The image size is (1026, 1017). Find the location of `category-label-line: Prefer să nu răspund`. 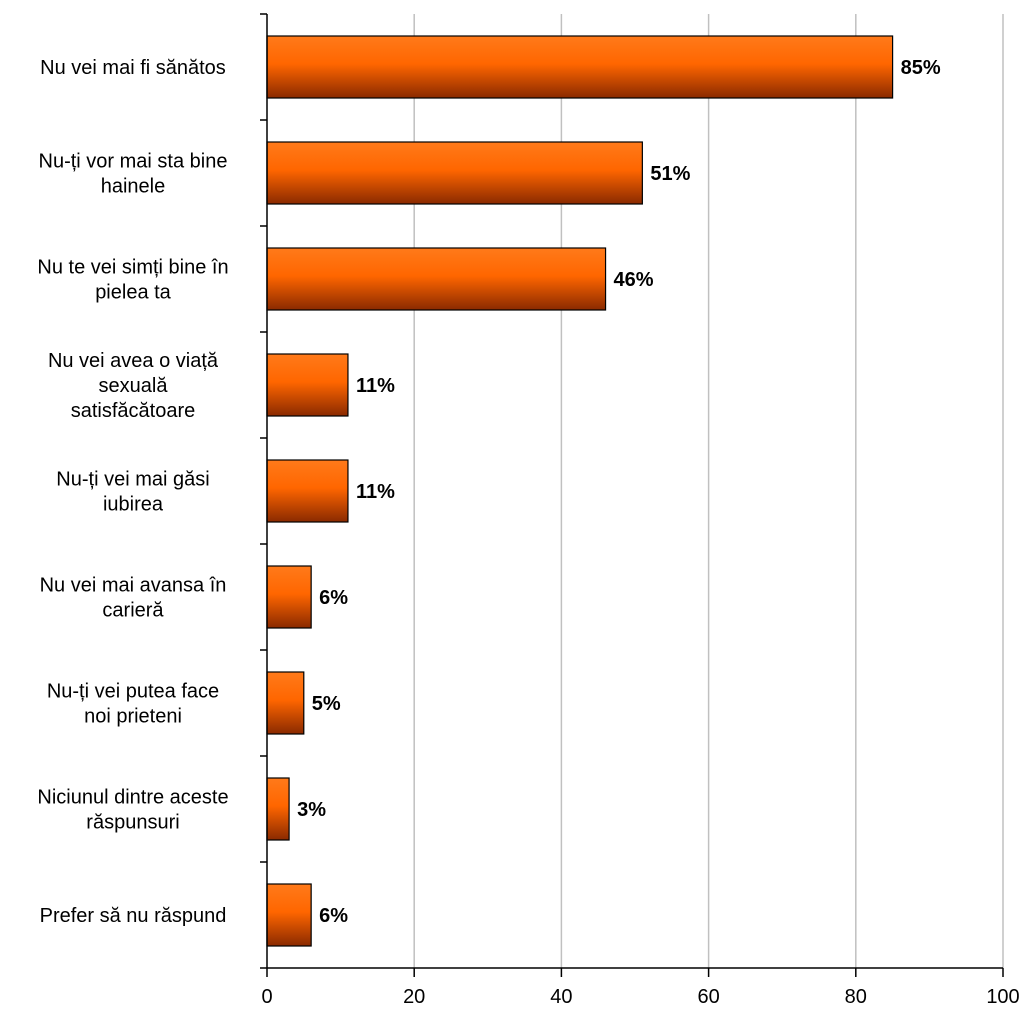

category-label-line: Prefer să nu răspund is located at coordinates (133, 916).